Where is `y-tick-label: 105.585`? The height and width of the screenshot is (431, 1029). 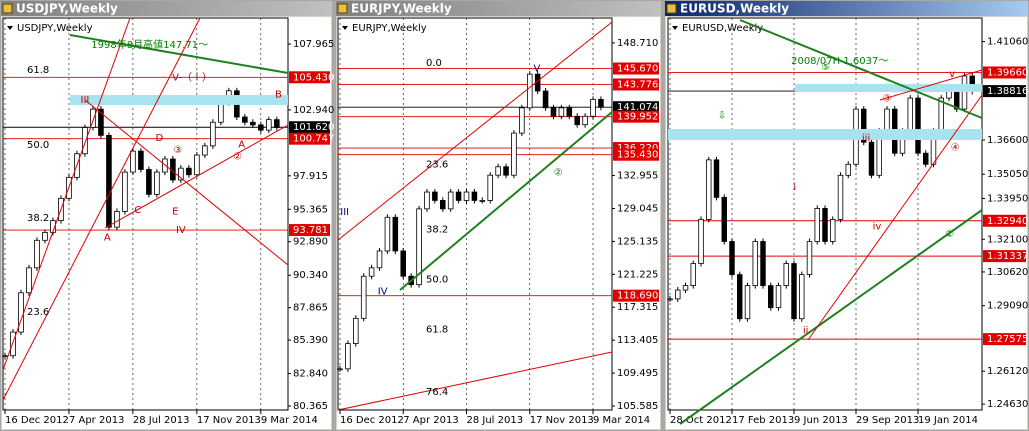
y-tick-label: 105.585 is located at coordinates (637, 406).